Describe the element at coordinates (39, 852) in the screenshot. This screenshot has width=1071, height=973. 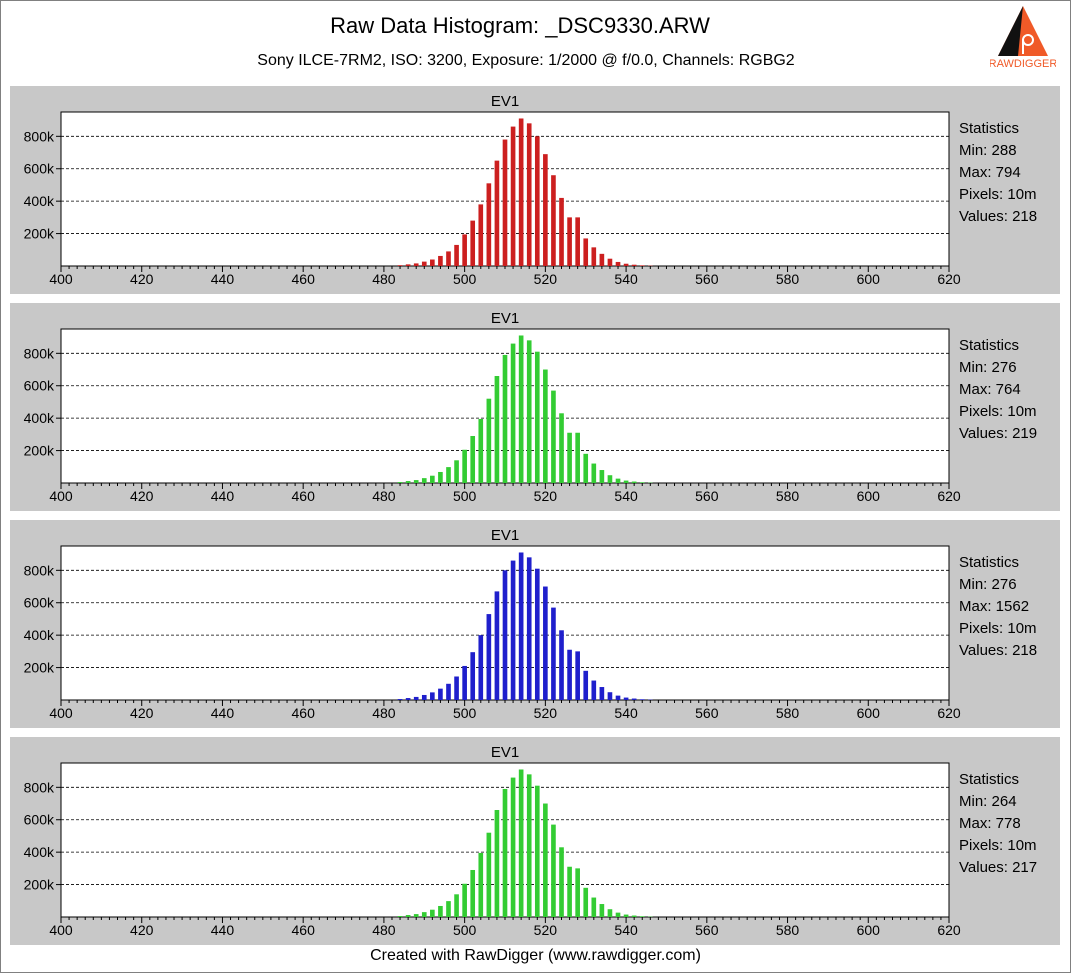
I see `y-tick-label: 400k` at that location.